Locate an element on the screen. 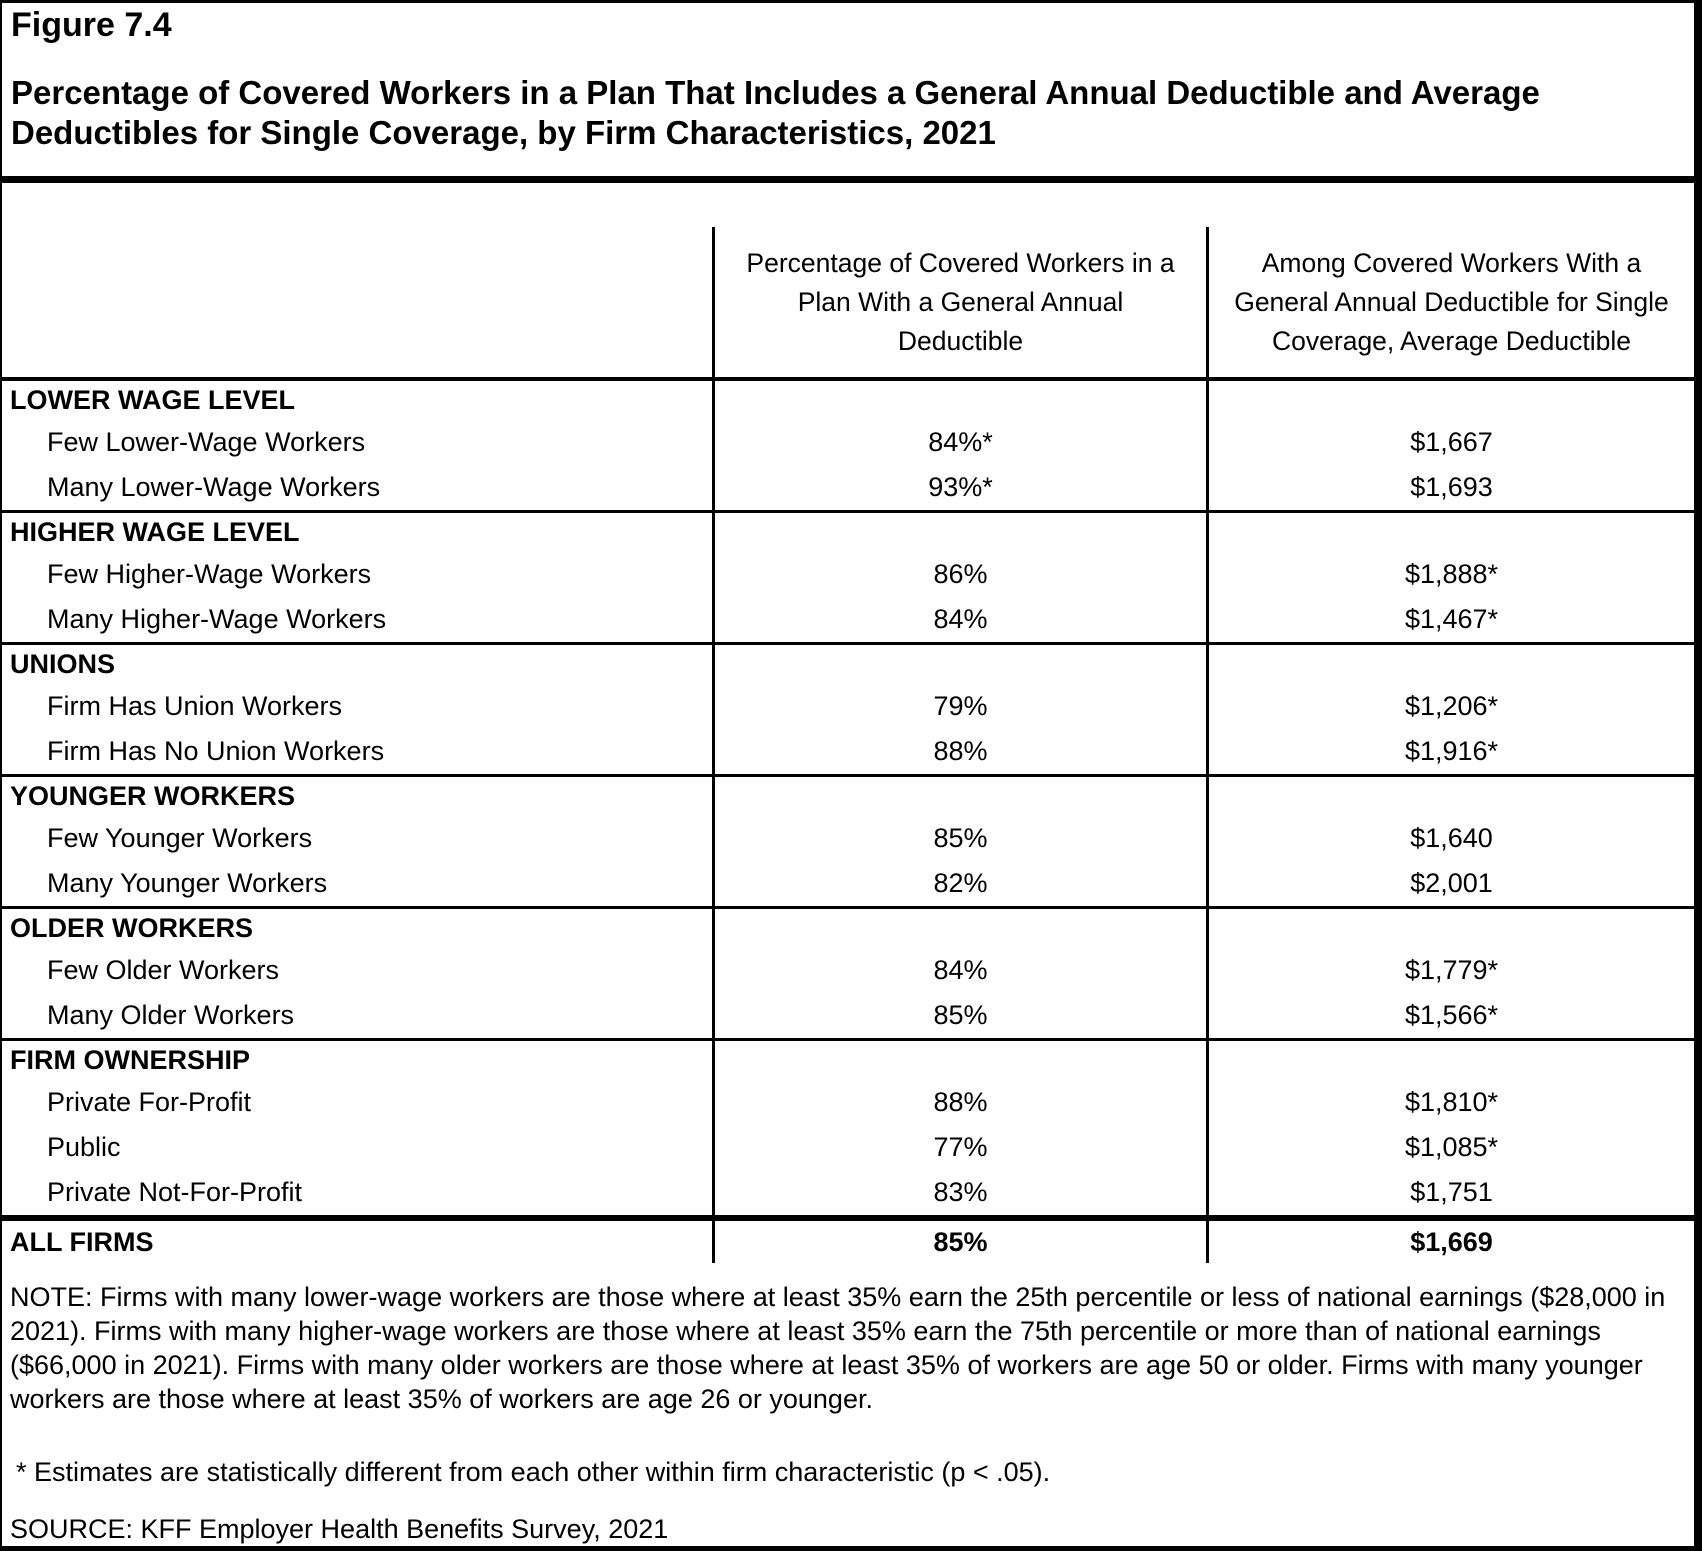 This screenshot has height=1551, width=1702. section-header-label: YOUNGER WORKERS is located at coordinates (153, 796).